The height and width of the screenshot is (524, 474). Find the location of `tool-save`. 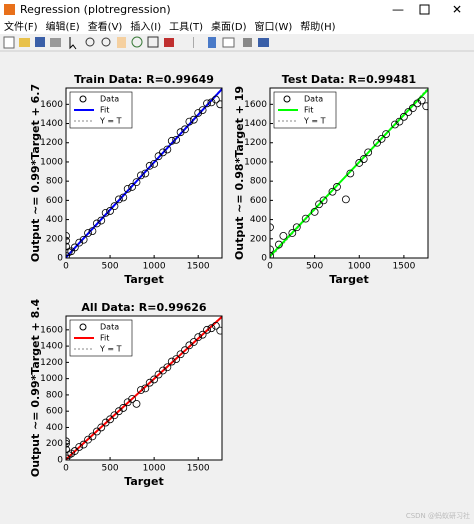

tool-save is located at coordinates (40, 42).